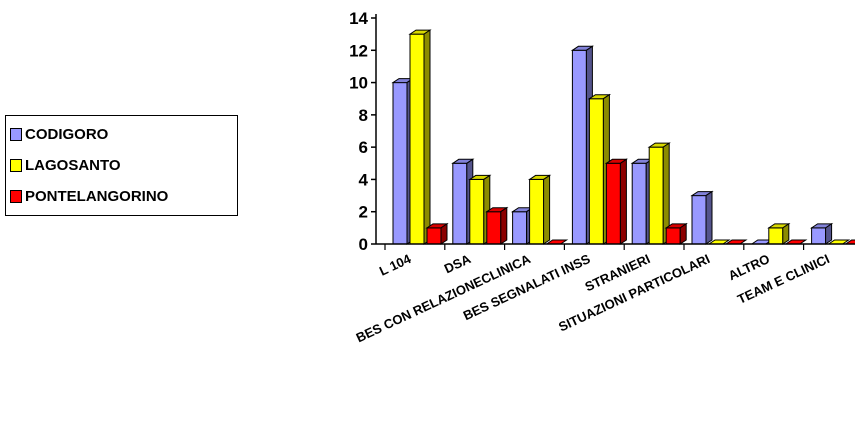 The image size is (855, 428). What do you see at coordinates (458, 263) in the screenshot?
I see `x-category-label: DSA` at bounding box center [458, 263].